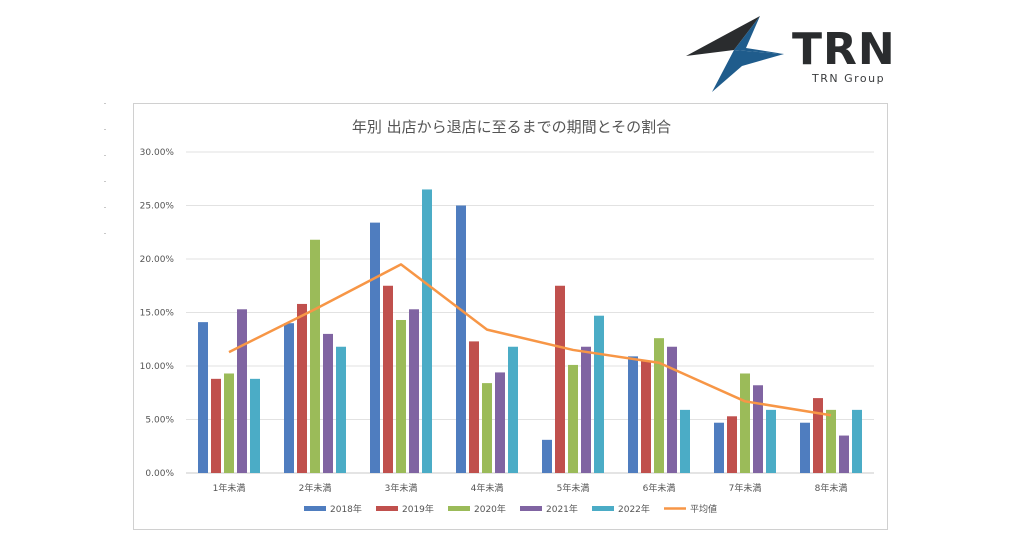 The image size is (1030, 550). Describe the element at coordinates (831, 441) in the screenshot. I see `bar-2020年-8年未満` at that location.